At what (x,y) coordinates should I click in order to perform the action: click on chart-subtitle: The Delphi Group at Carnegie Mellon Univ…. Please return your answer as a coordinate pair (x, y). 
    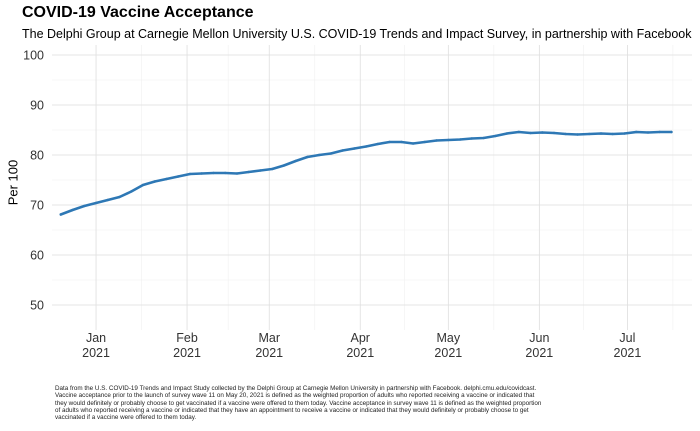
    Looking at the image, I should click on (357, 34).